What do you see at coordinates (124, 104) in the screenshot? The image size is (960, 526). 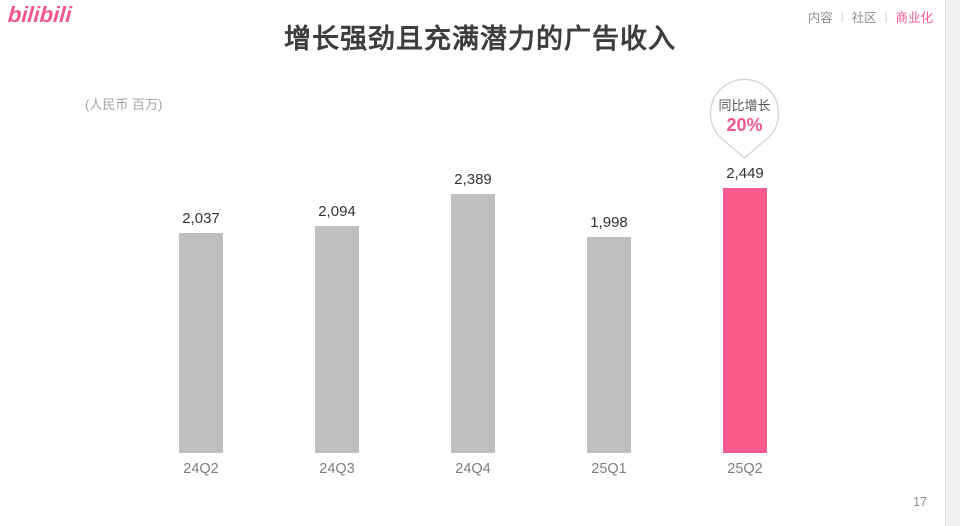 I see `axis-units-label: (人民币 百万)` at bounding box center [124, 104].